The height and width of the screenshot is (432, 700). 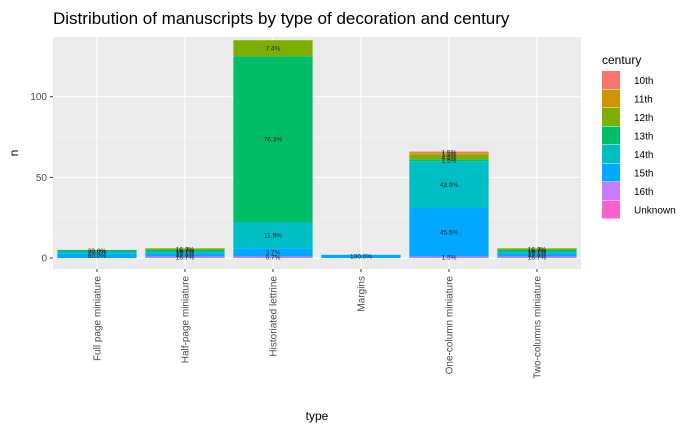 I want to click on bar-segment-label: 0.7%, so click(x=273, y=258).